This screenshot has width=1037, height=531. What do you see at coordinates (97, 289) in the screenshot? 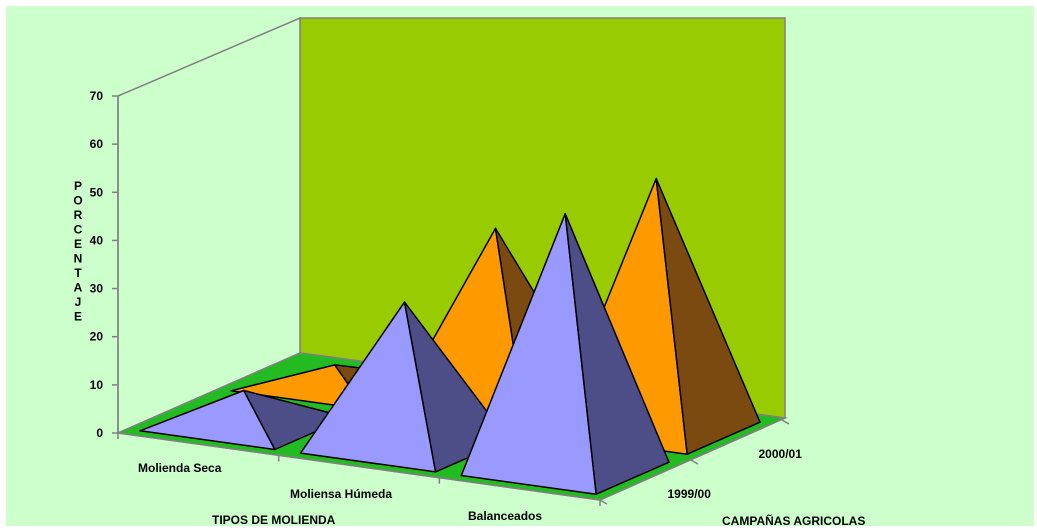
I see `y-tick-label: 30` at bounding box center [97, 289].